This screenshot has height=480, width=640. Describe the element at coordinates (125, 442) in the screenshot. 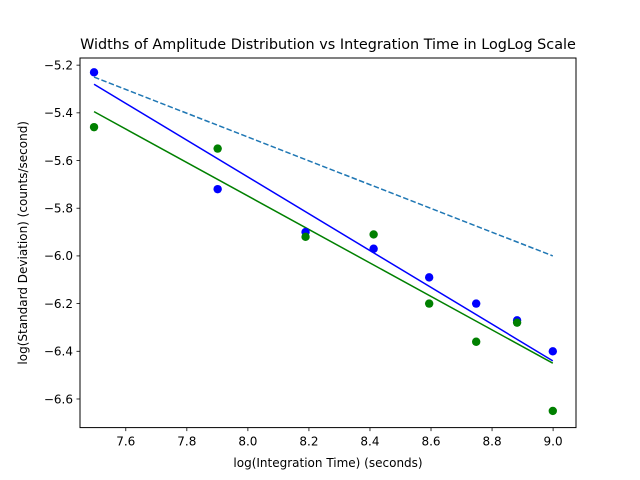

I see `x-tick-label: 7.6` at that location.